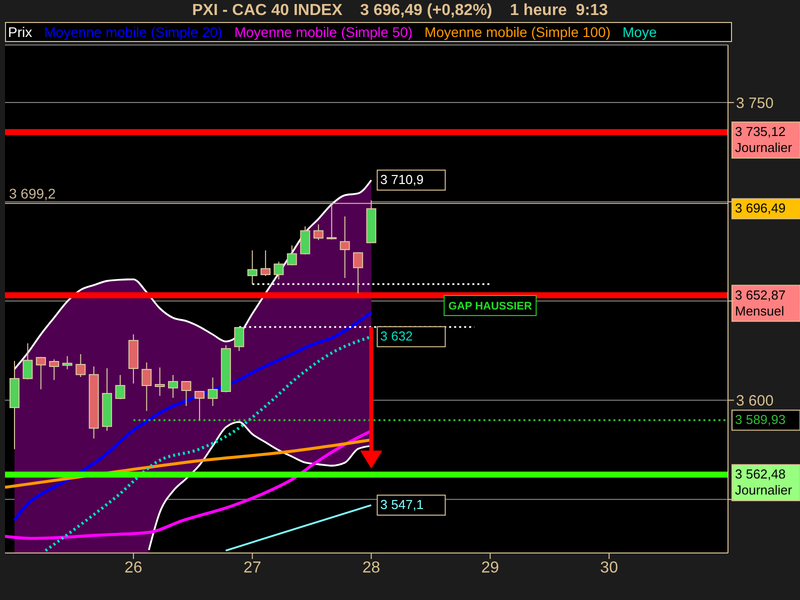  Describe the element at coordinates (490, 567) in the screenshot. I see `x-tick-label: 29` at that location.